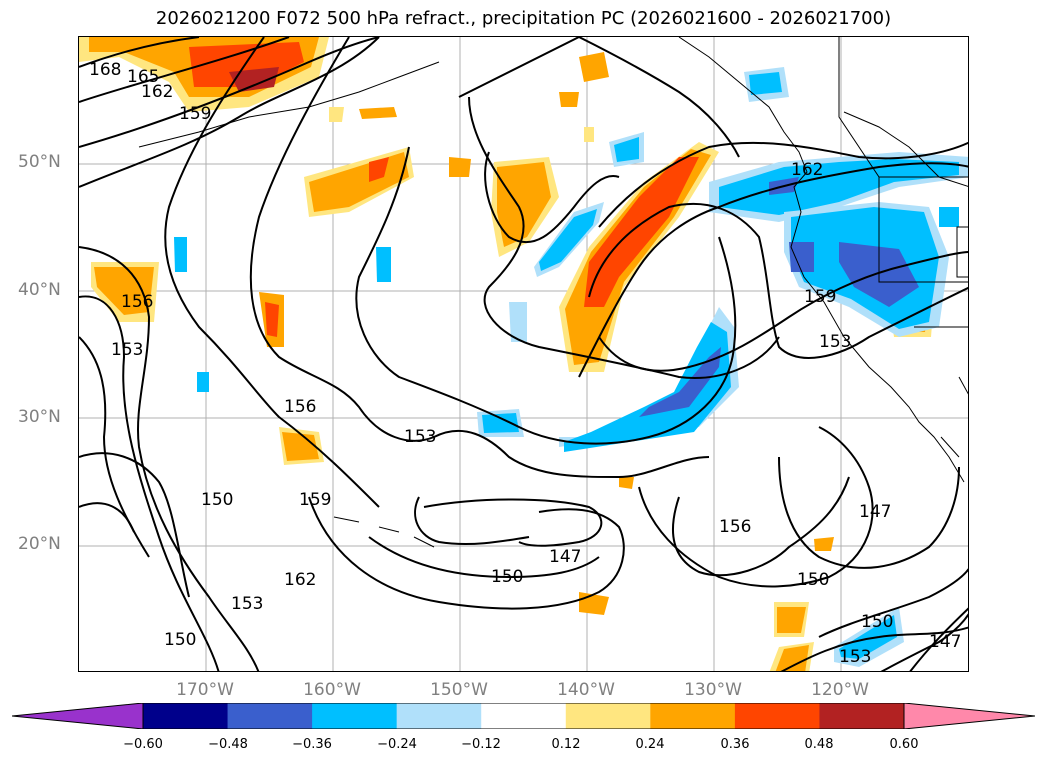  Describe the element at coordinates (205, 690) in the screenshot. I see `lon-label-170w: 170°W` at that location.